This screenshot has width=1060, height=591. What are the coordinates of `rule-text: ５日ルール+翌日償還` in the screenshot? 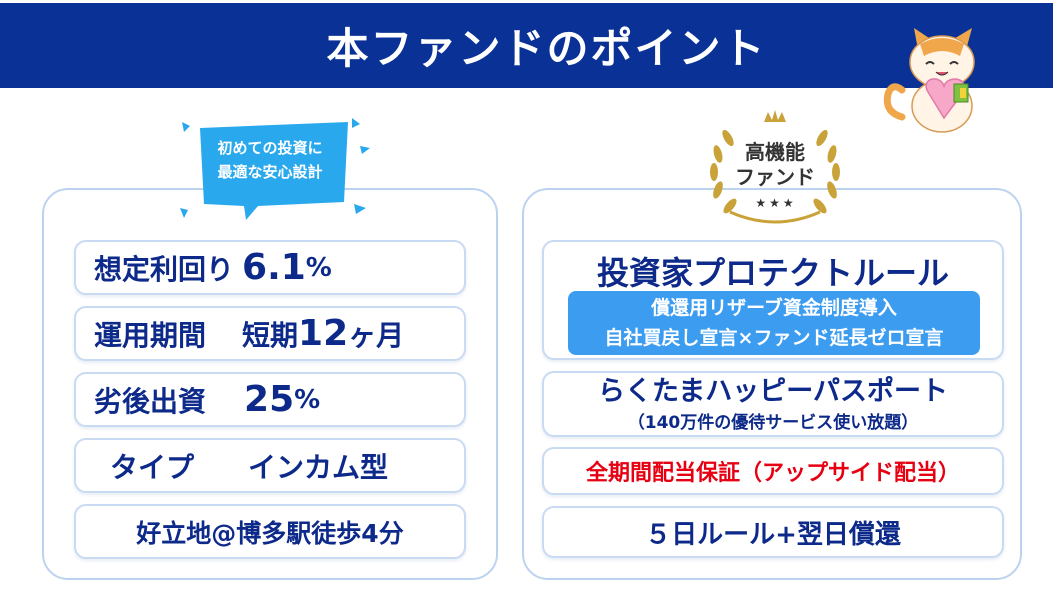 It's located at (773, 534).